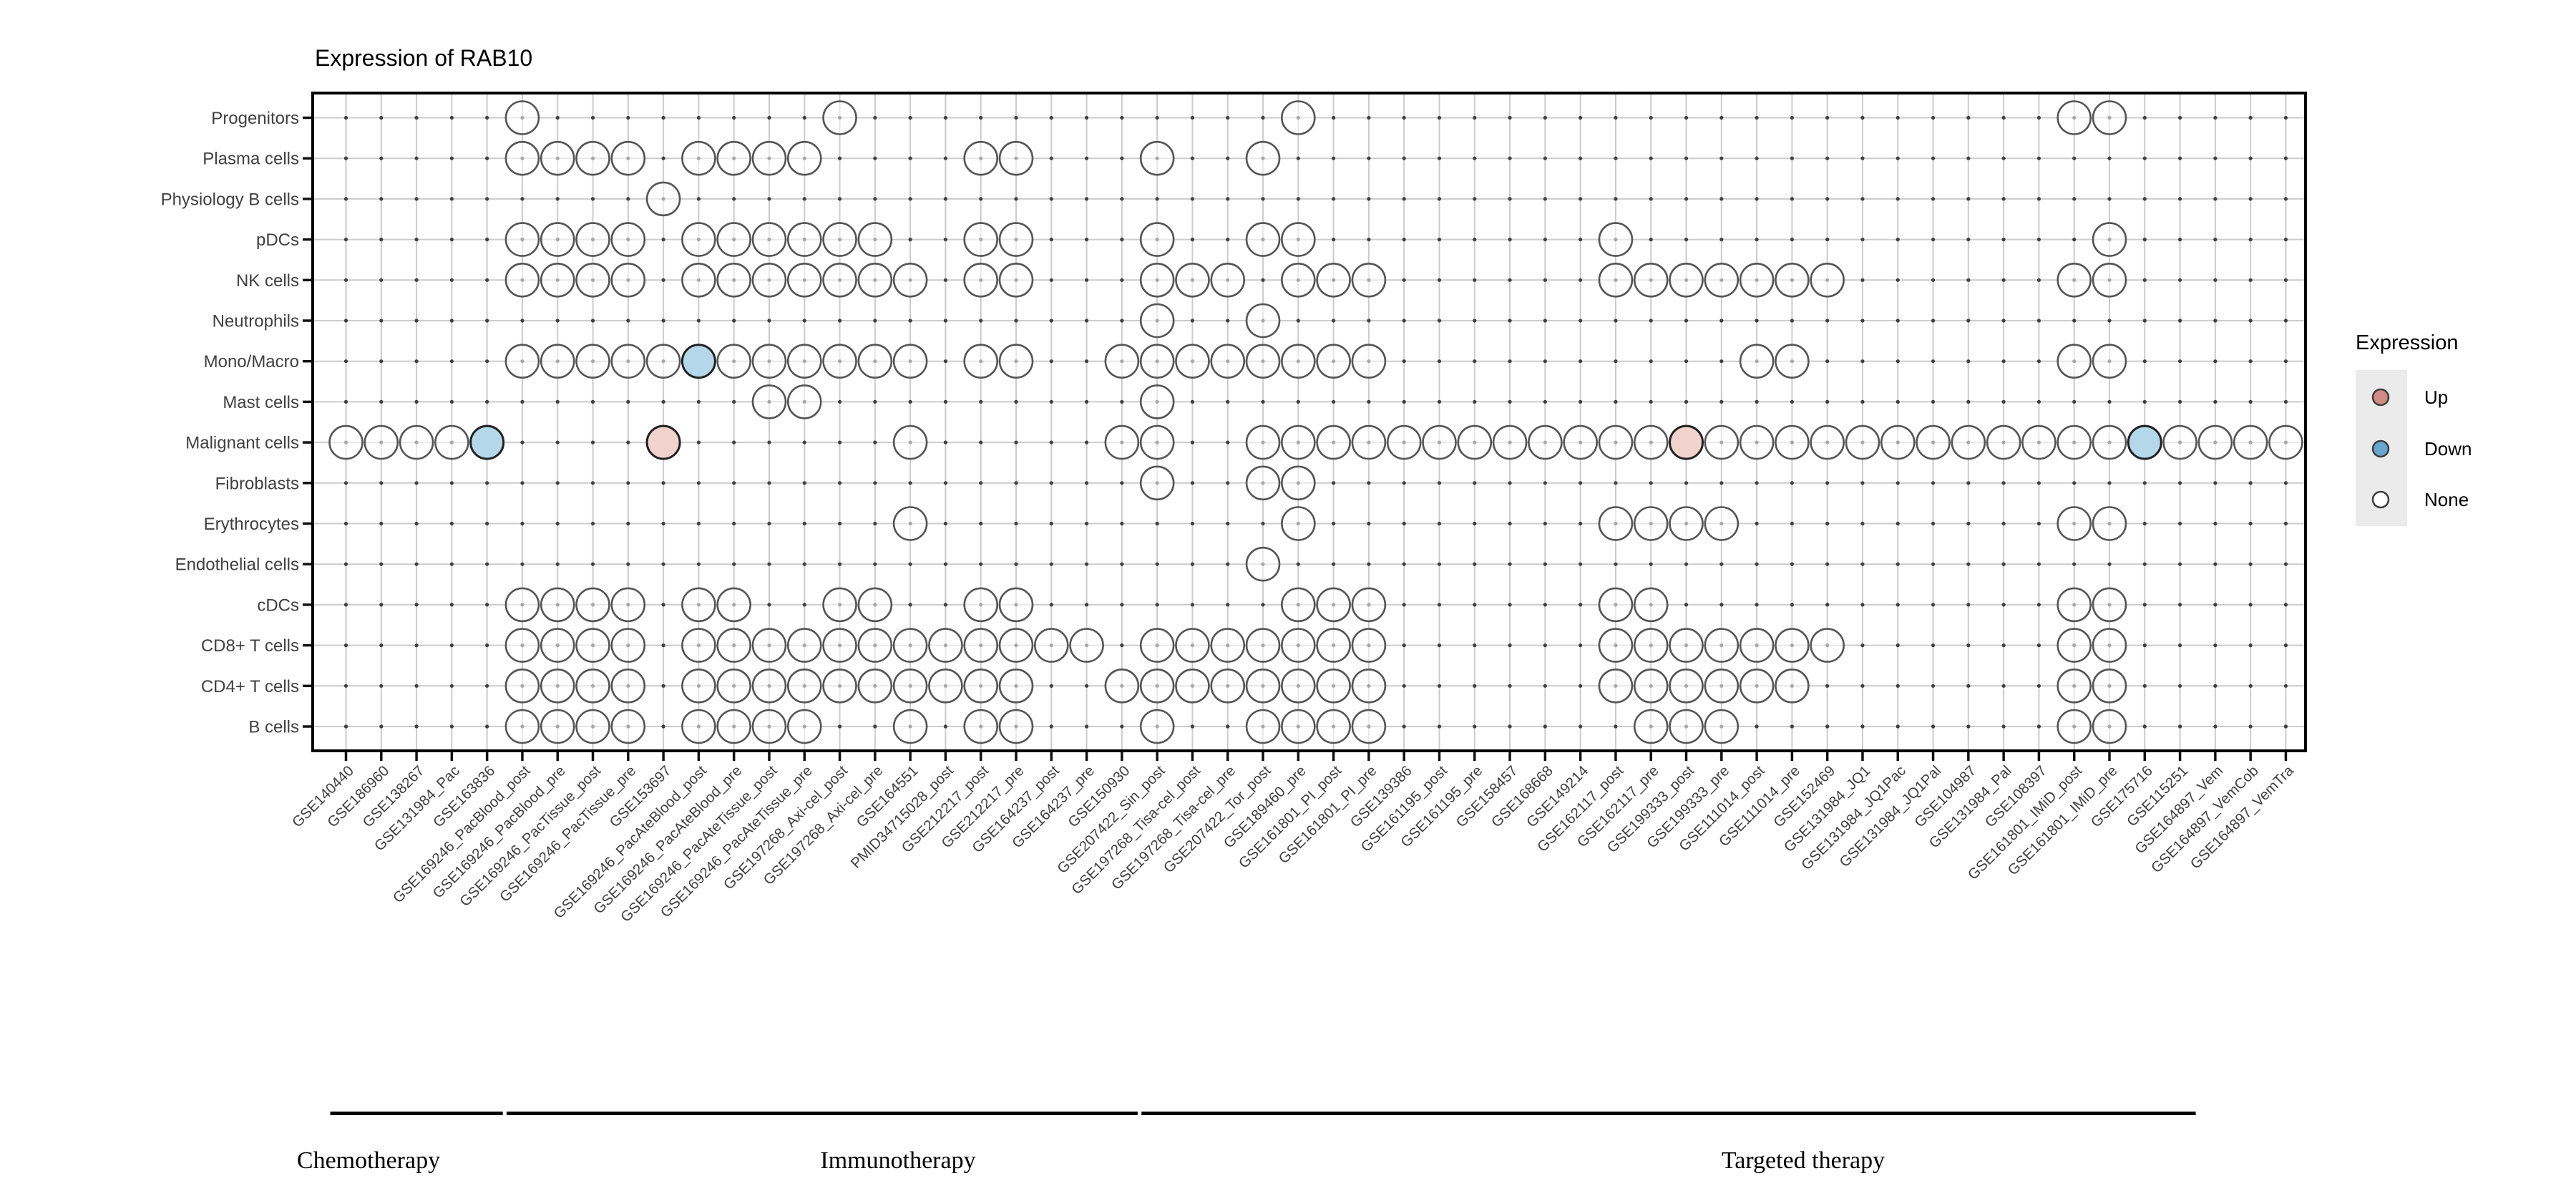 This screenshot has height=1181, width=2576. Describe the element at coordinates (242, 443) in the screenshot. I see `y-axis-label: Malignant cells` at that location.